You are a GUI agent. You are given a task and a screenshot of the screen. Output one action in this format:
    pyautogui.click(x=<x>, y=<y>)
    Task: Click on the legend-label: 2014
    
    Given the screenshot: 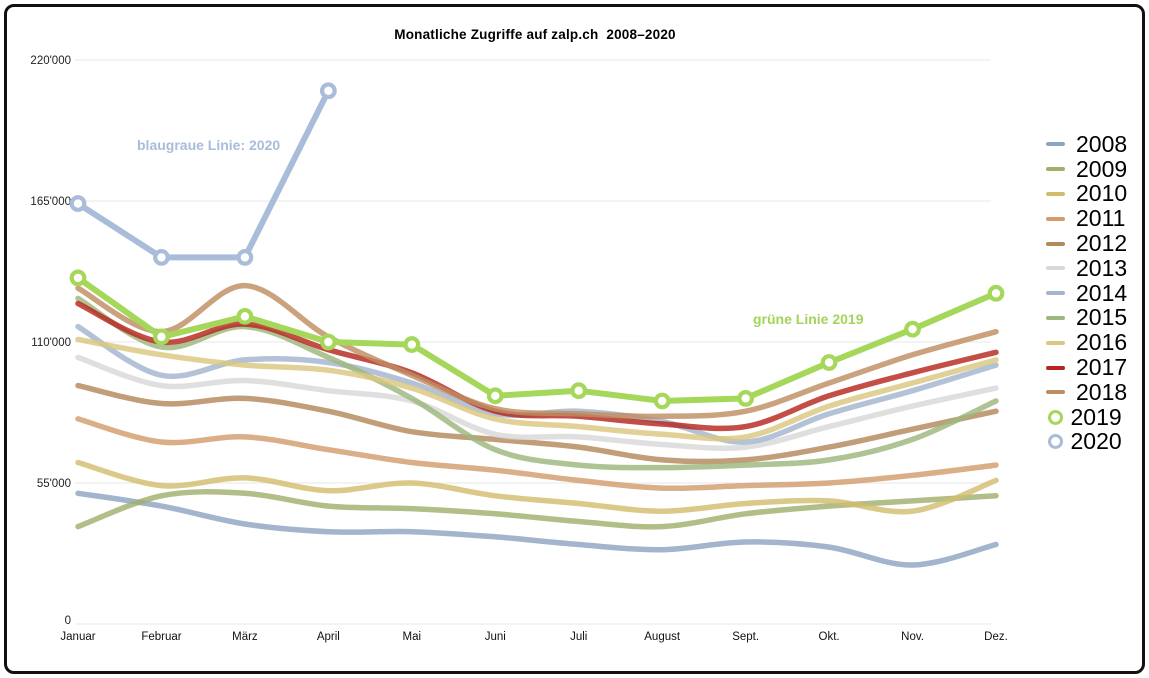 What is the action you would take?
    pyautogui.click(x=1102, y=292)
    